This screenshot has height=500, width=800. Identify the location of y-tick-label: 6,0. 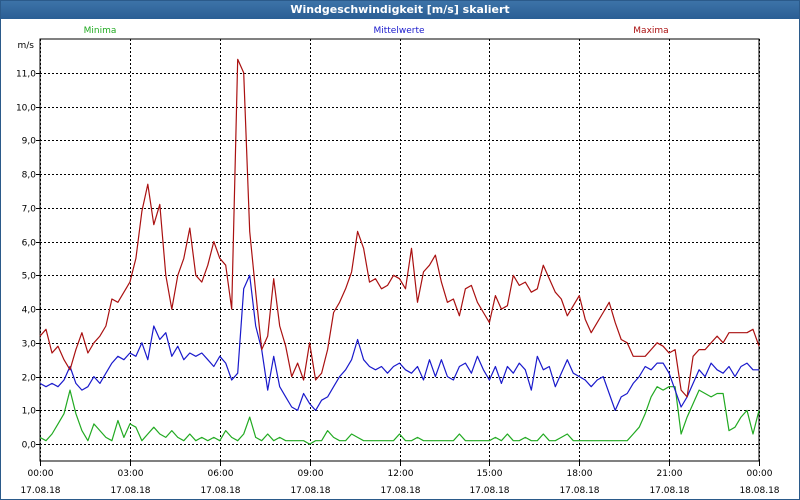
(29, 244).